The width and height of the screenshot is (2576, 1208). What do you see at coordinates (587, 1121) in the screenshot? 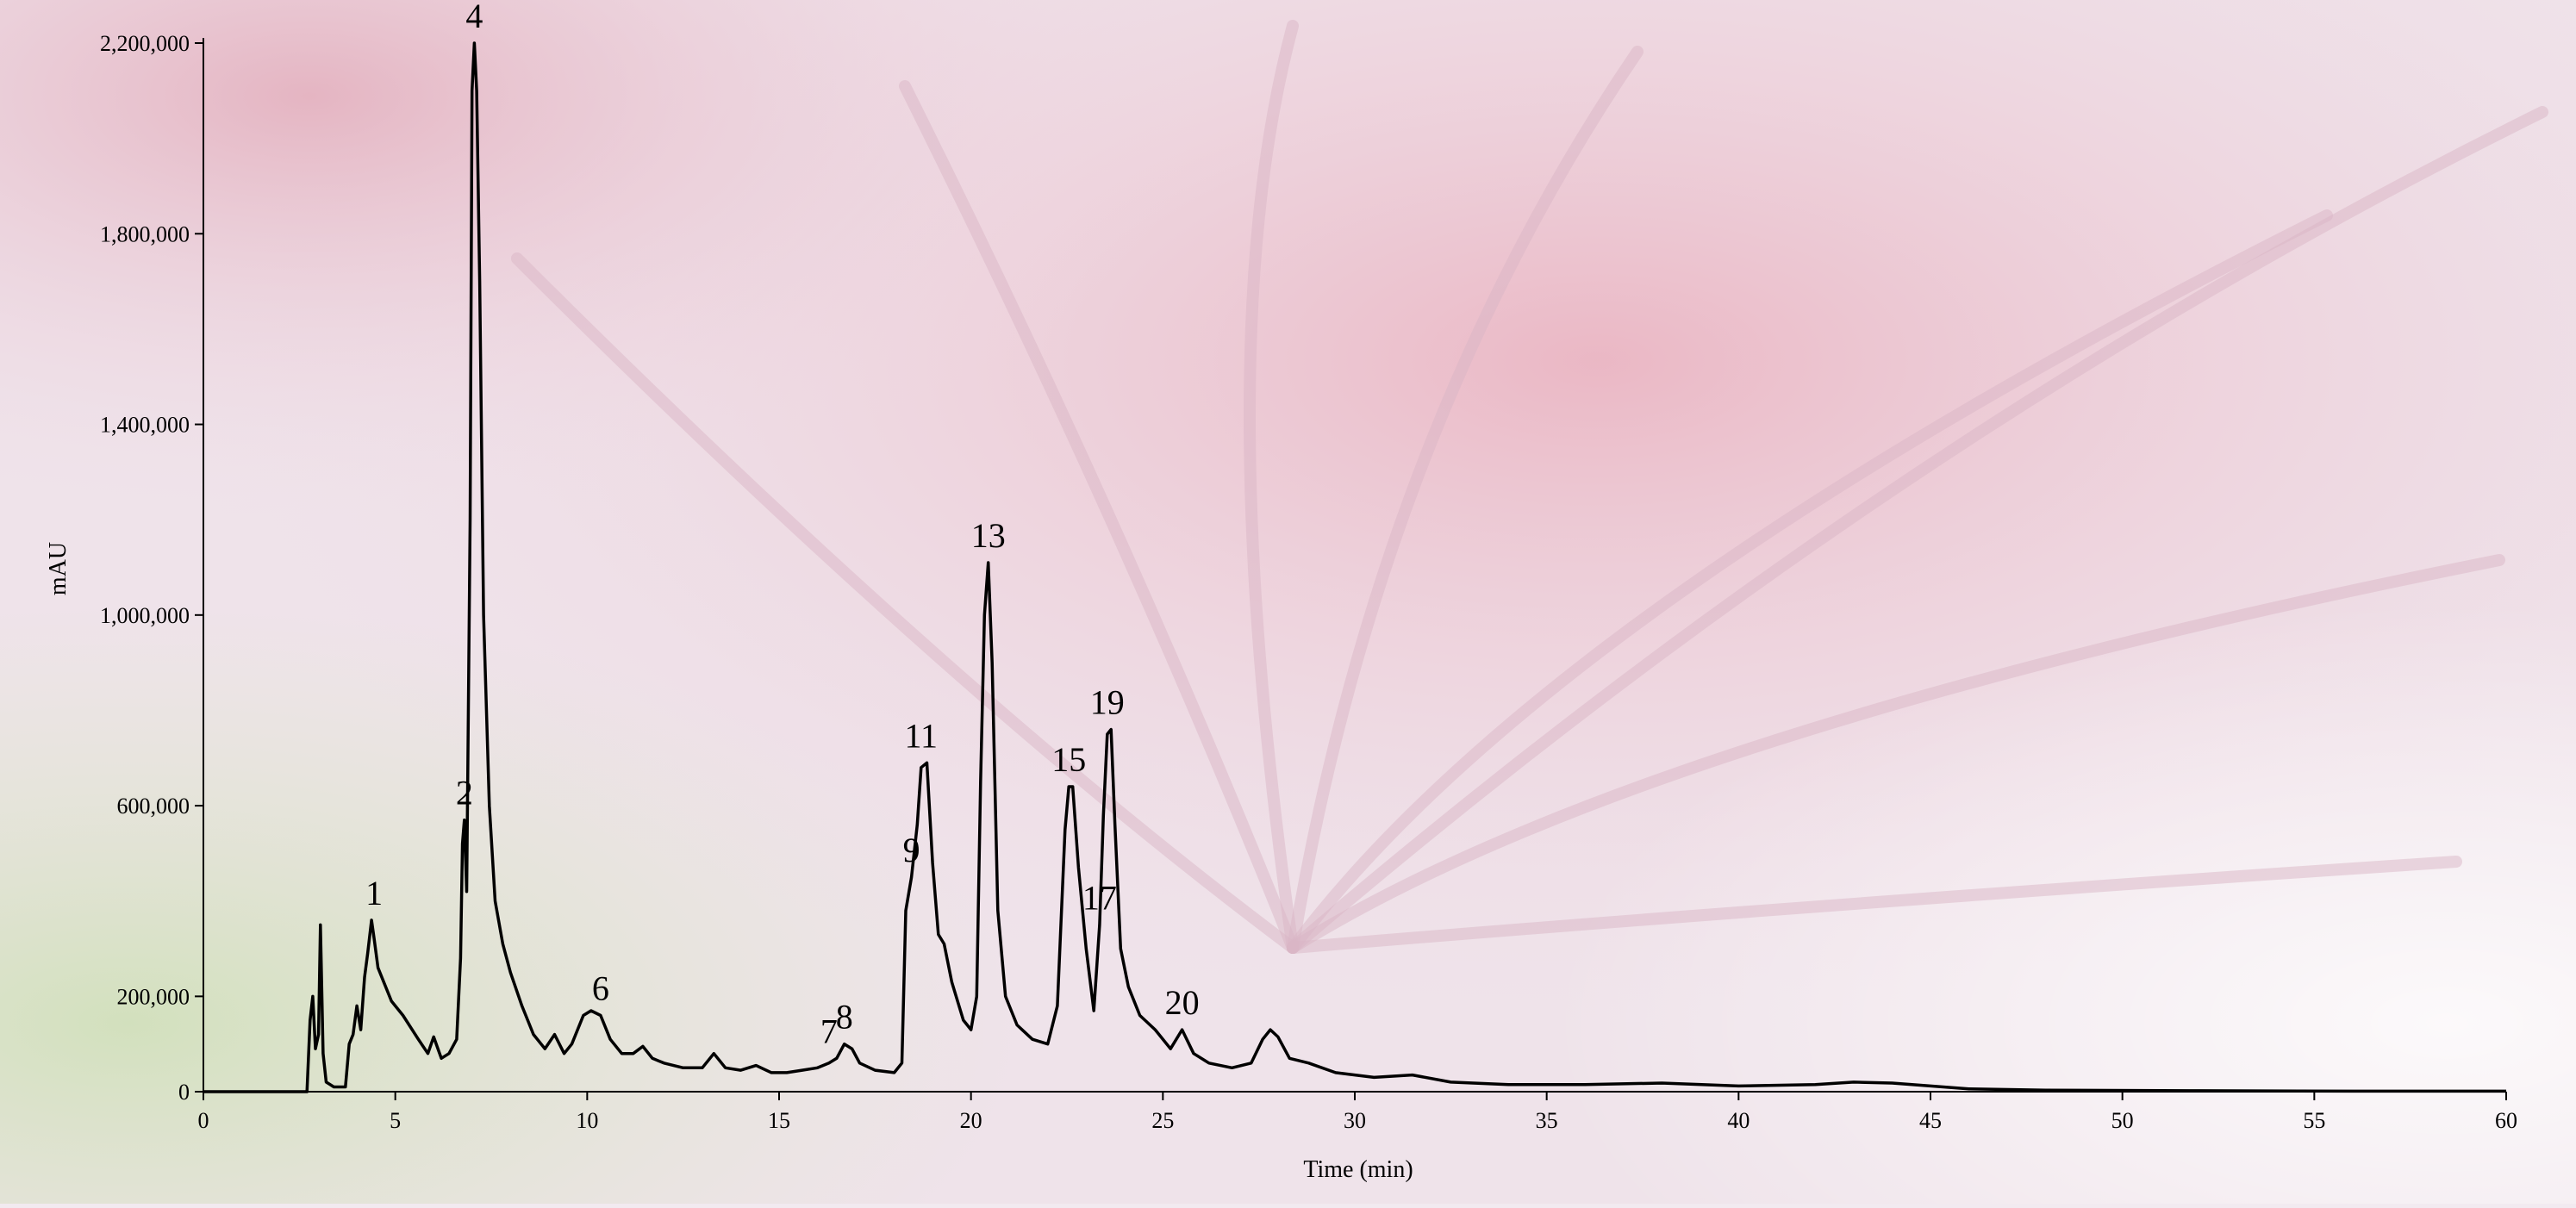
I see `x-tick-label: 10` at bounding box center [587, 1121].